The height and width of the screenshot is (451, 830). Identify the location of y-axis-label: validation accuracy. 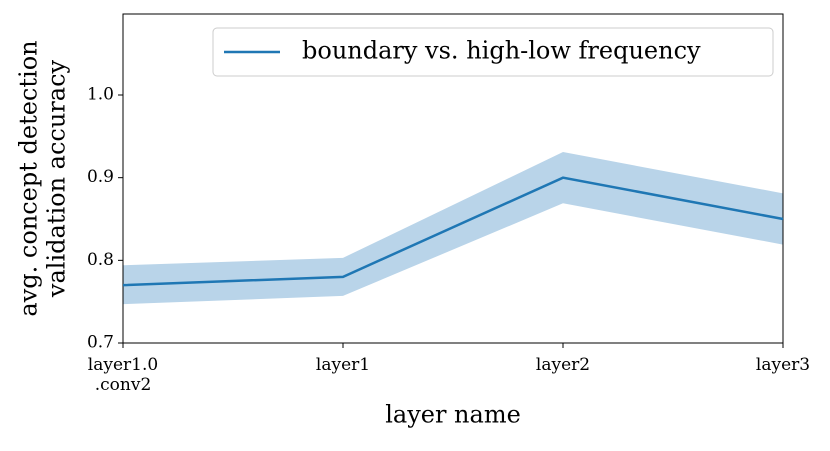
(57, 178).